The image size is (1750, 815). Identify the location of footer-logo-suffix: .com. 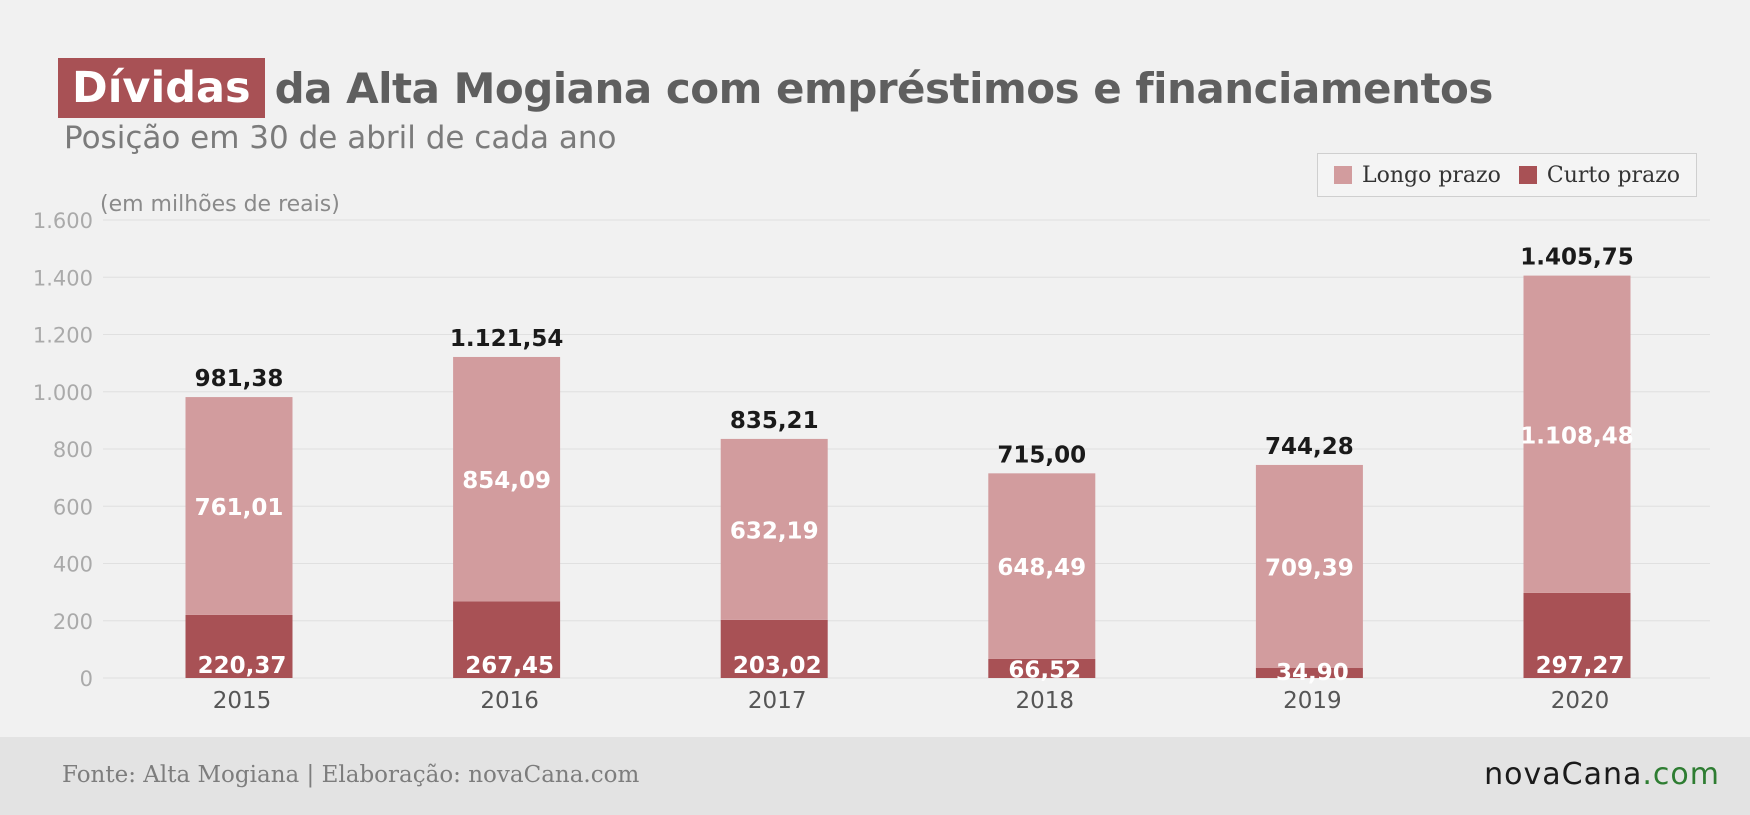
(1681, 774).